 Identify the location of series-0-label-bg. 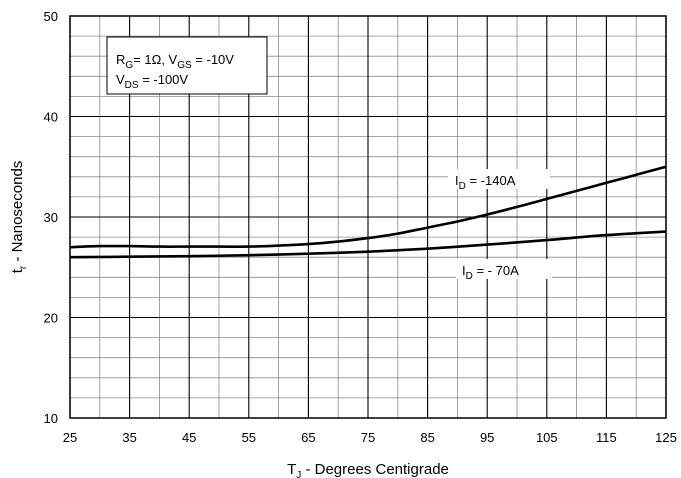
(499, 179).